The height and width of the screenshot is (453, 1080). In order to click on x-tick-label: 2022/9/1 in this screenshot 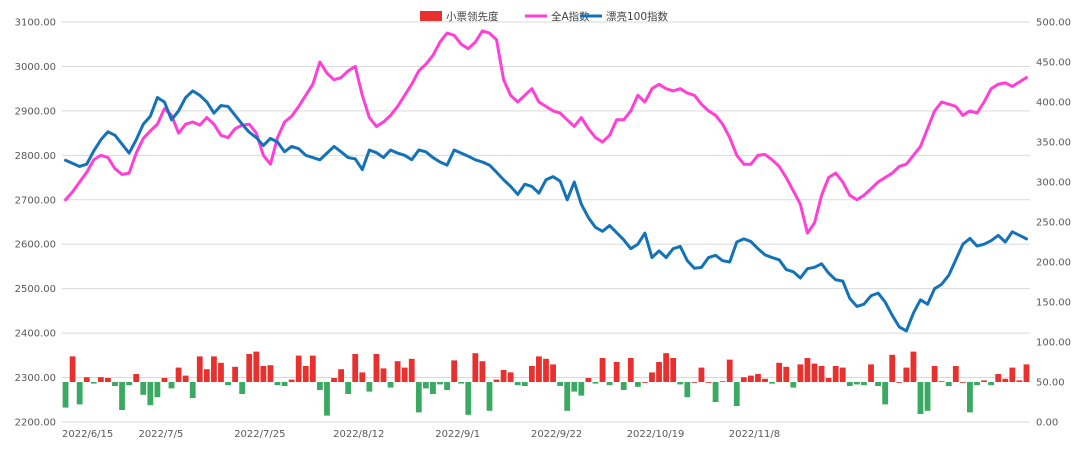, I will do `click(457, 434)`.